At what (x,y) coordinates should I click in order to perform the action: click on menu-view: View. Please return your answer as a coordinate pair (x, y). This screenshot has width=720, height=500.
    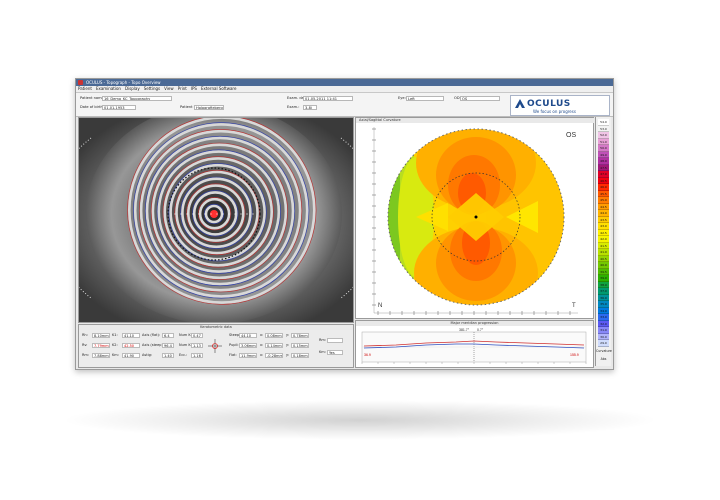
    Looking at the image, I should click on (169, 88).